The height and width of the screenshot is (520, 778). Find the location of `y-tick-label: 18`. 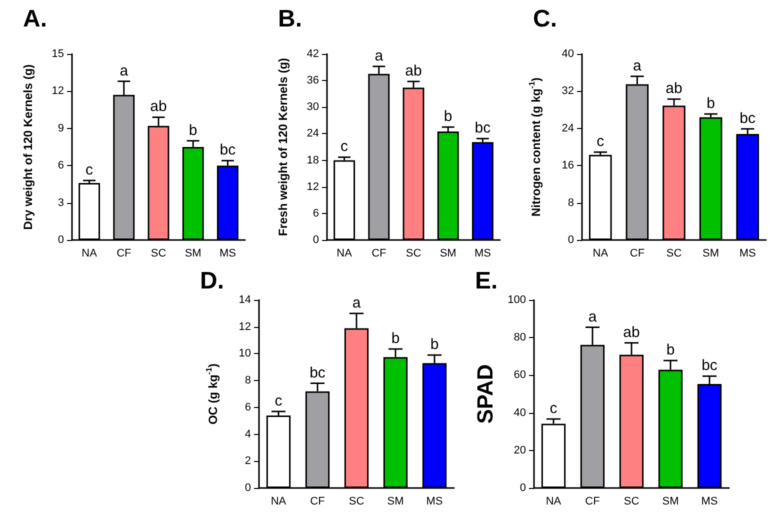

y-tick-label: 18 is located at coordinates (312, 160).